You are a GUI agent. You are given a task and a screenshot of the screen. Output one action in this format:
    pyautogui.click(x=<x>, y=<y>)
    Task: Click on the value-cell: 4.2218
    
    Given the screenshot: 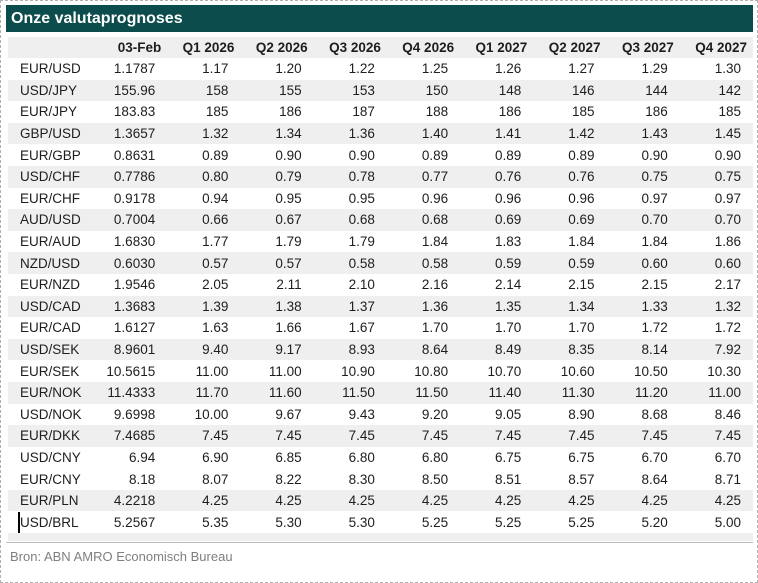 What is the action you would take?
    pyautogui.click(x=131, y=500)
    